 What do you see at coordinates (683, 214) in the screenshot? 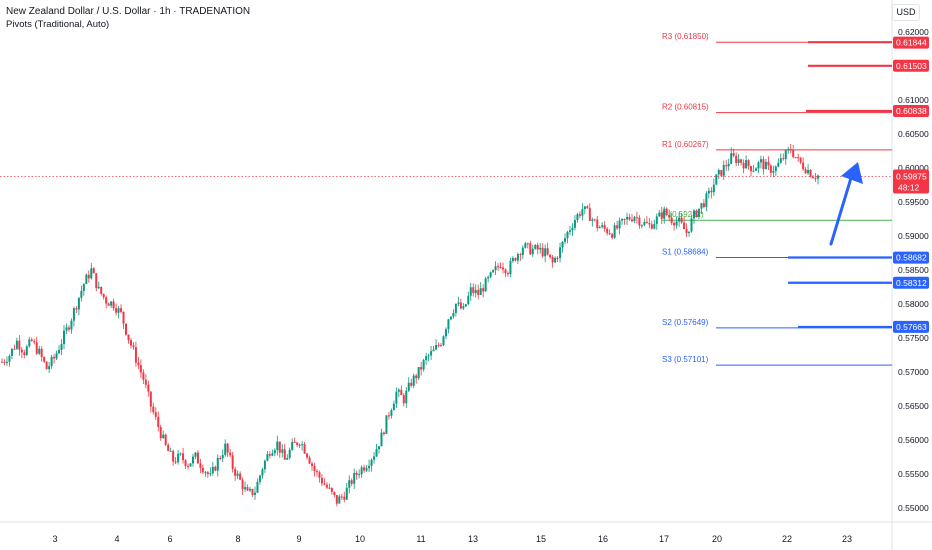
I see `pivot-label: P (0.59232)` at bounding box center [683, 214].